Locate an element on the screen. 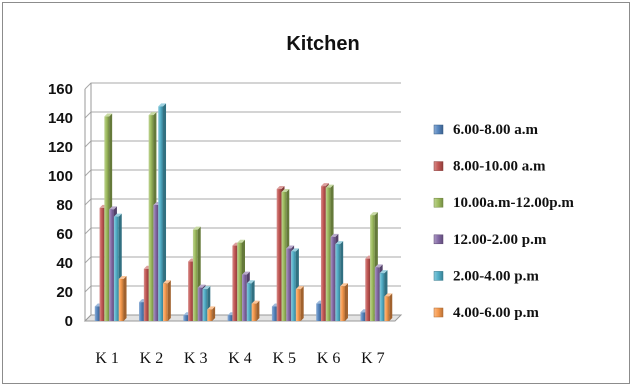 The height and width of the screenshot is (388, 634). legend-label: 10.00a.m-12.00p.m is located at coordinates (513, 203).